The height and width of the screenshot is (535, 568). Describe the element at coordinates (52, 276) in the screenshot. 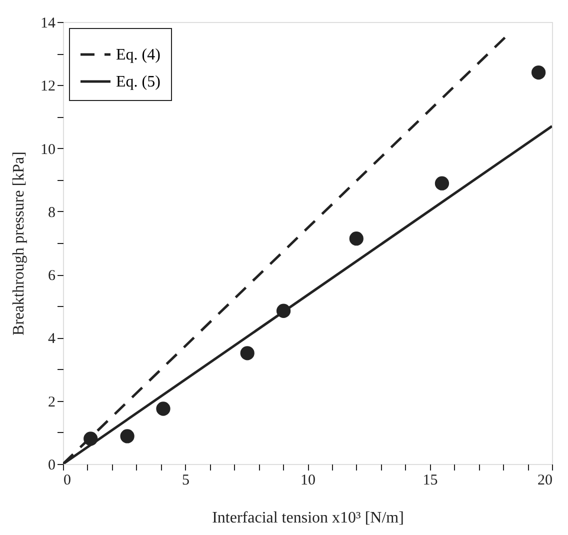

I see `y-tick-label: 6` at that location.